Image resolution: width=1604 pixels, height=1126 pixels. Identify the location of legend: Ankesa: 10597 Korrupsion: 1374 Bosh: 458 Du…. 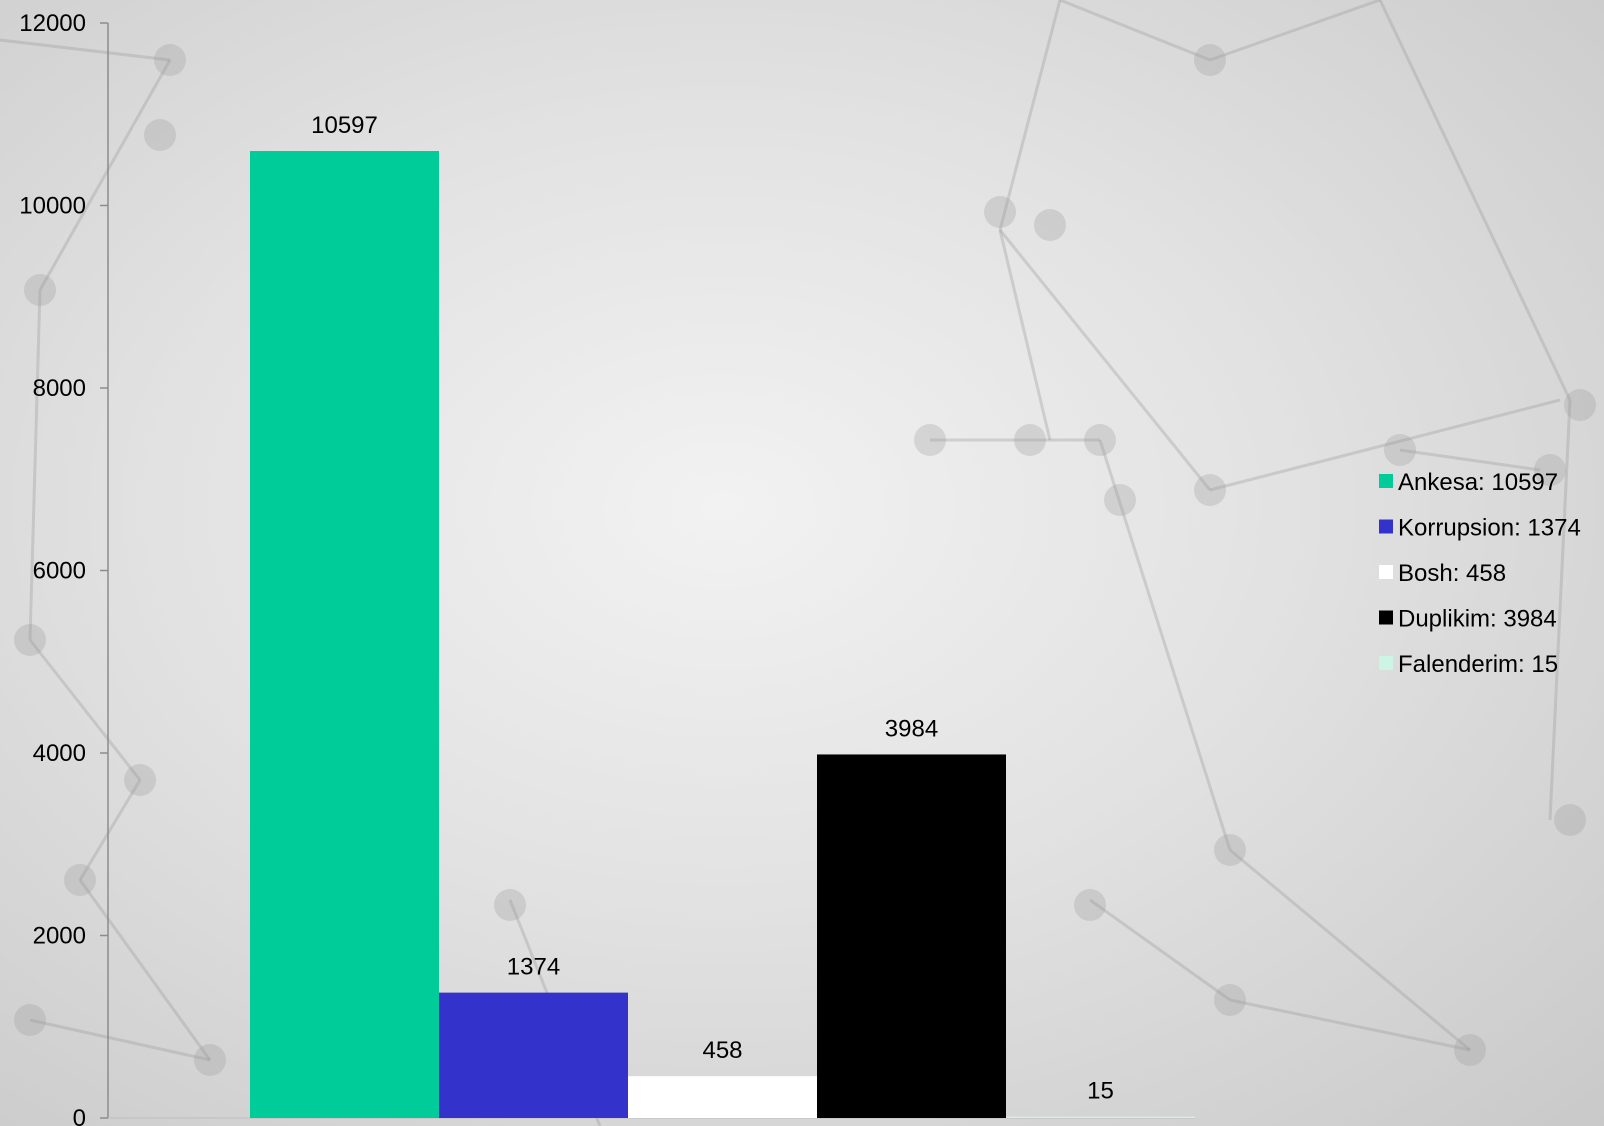
(1480, 573).